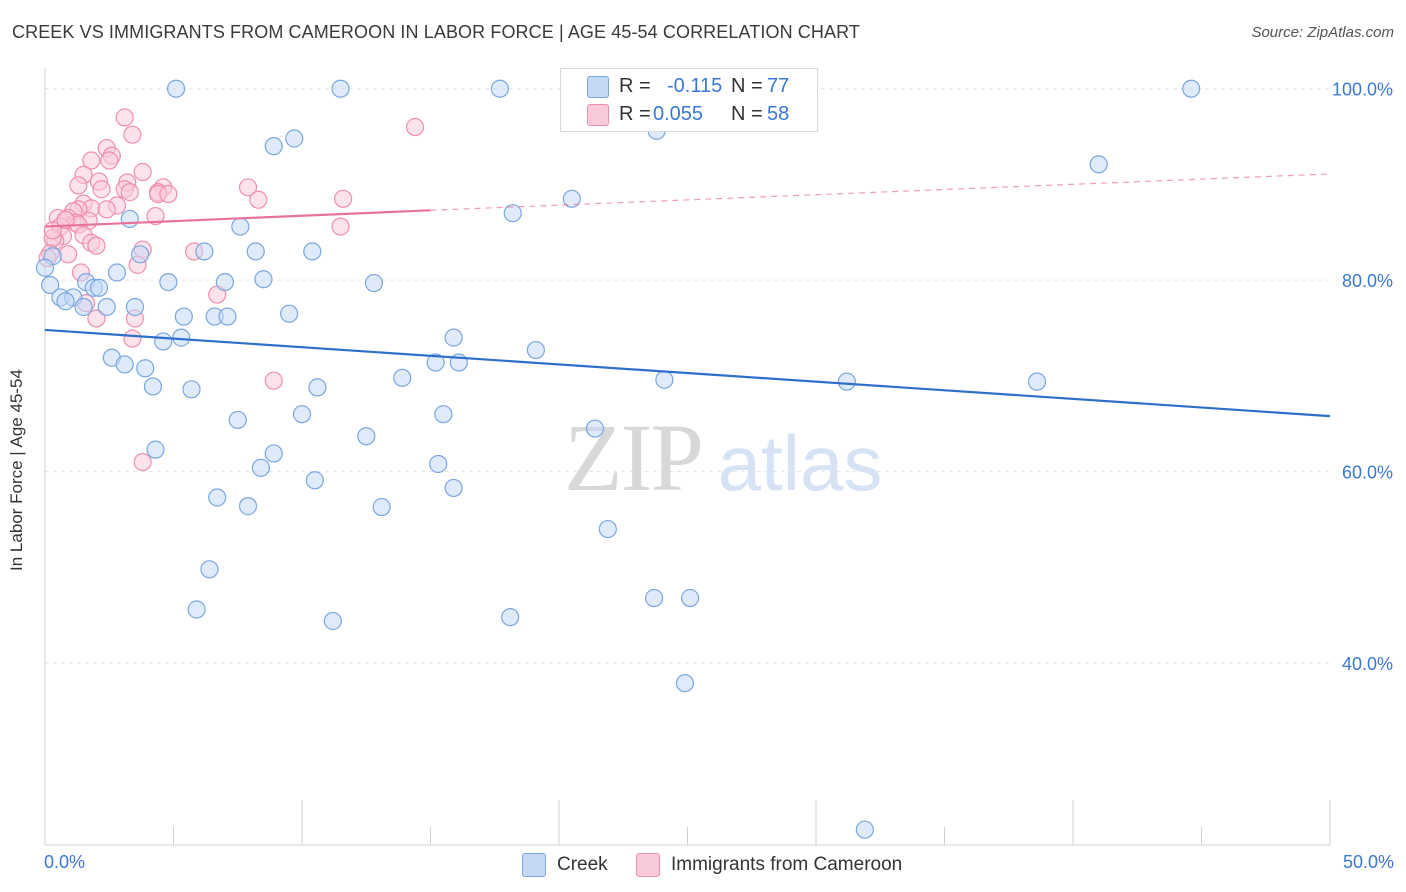  I want to click on cameroon-r-label: R =, so click(635, 113).